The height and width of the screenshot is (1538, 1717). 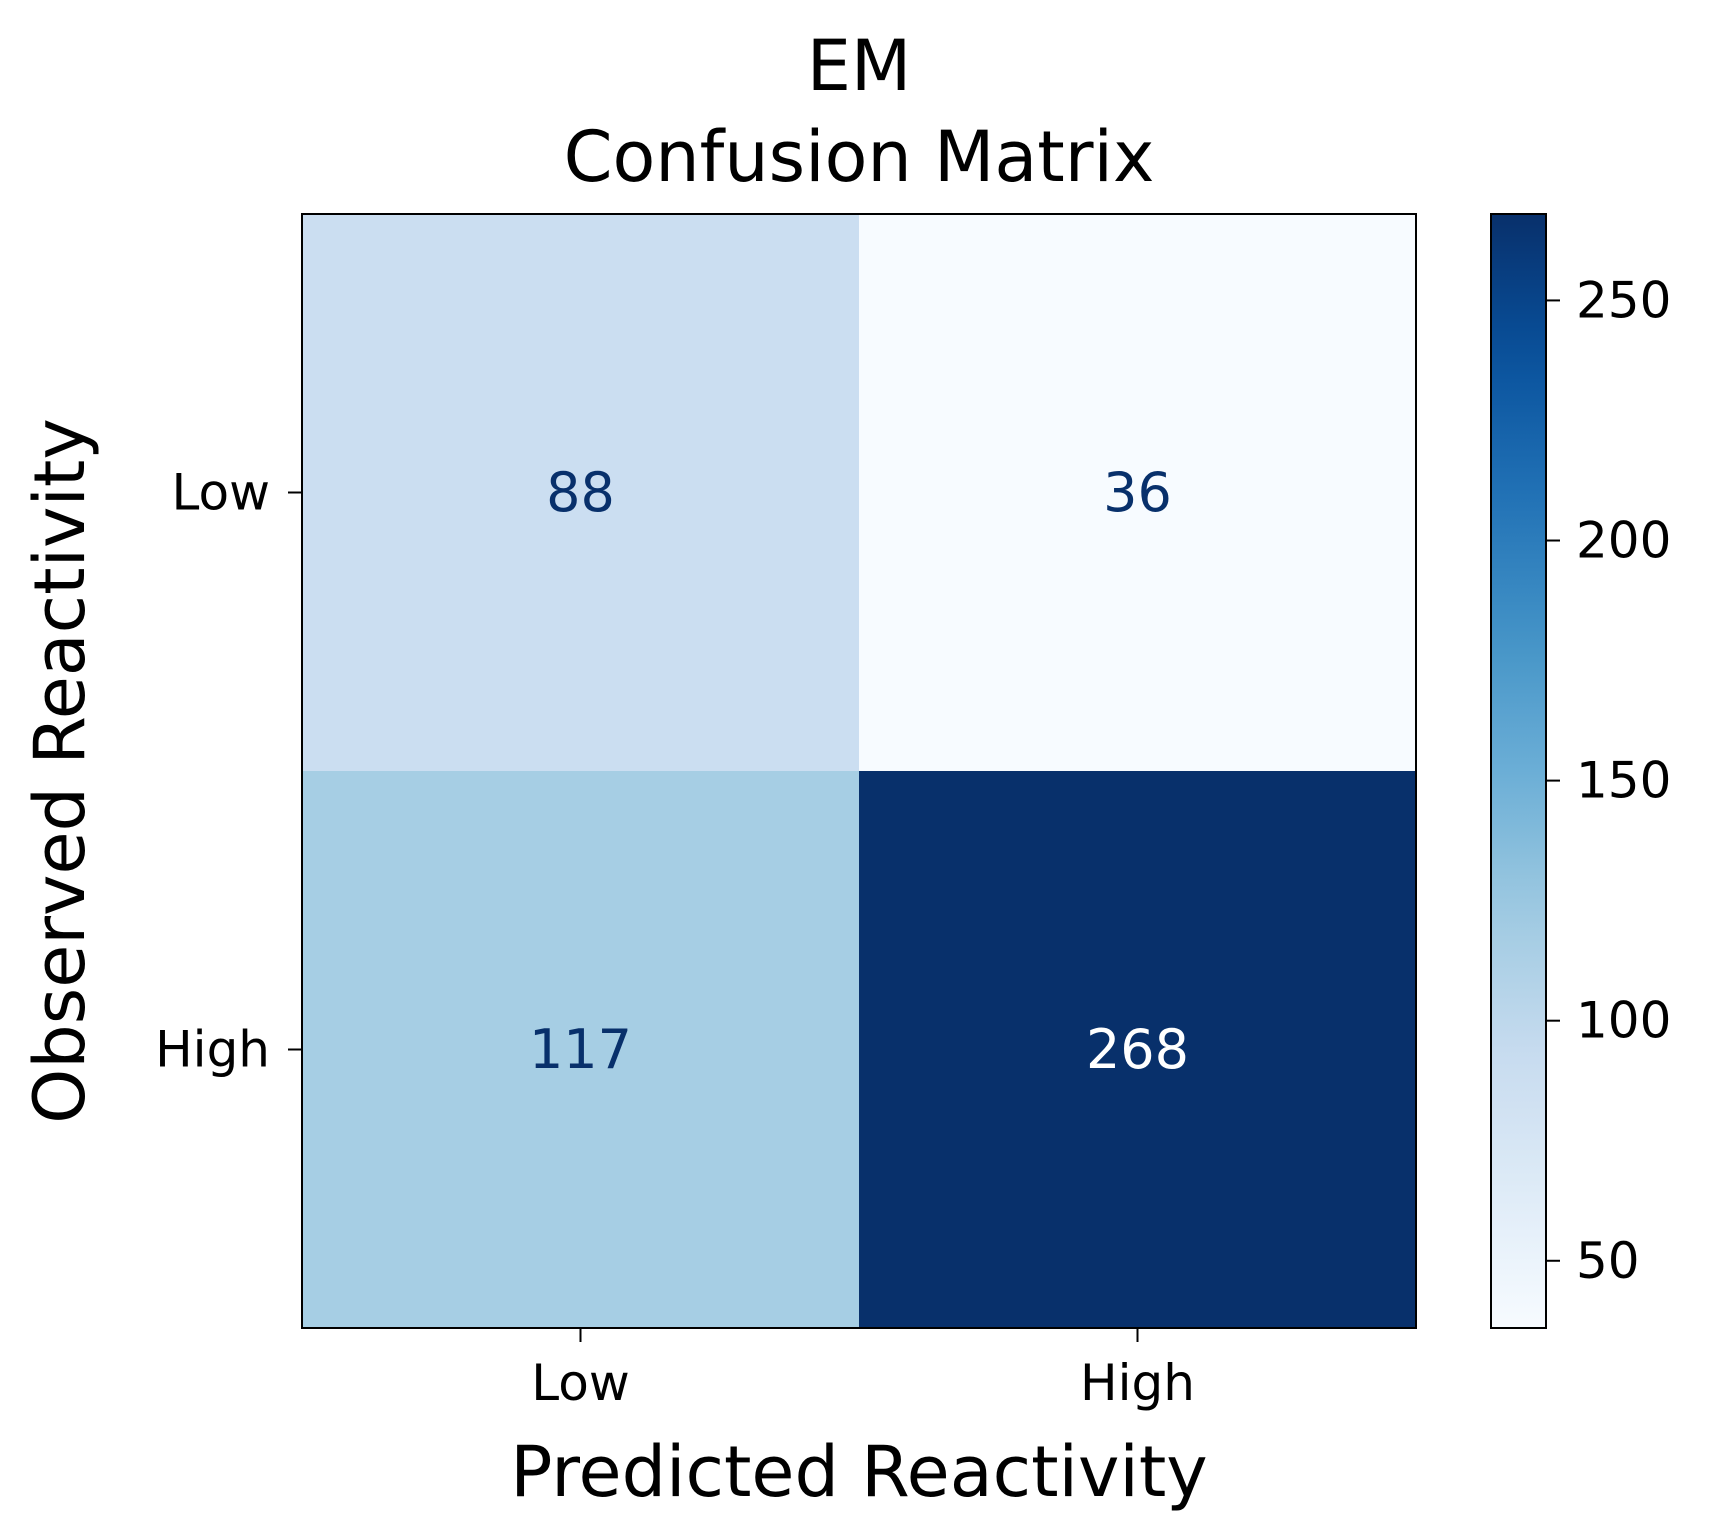 I want to click on cell-value-label: 88, so click(x=580, y=492).